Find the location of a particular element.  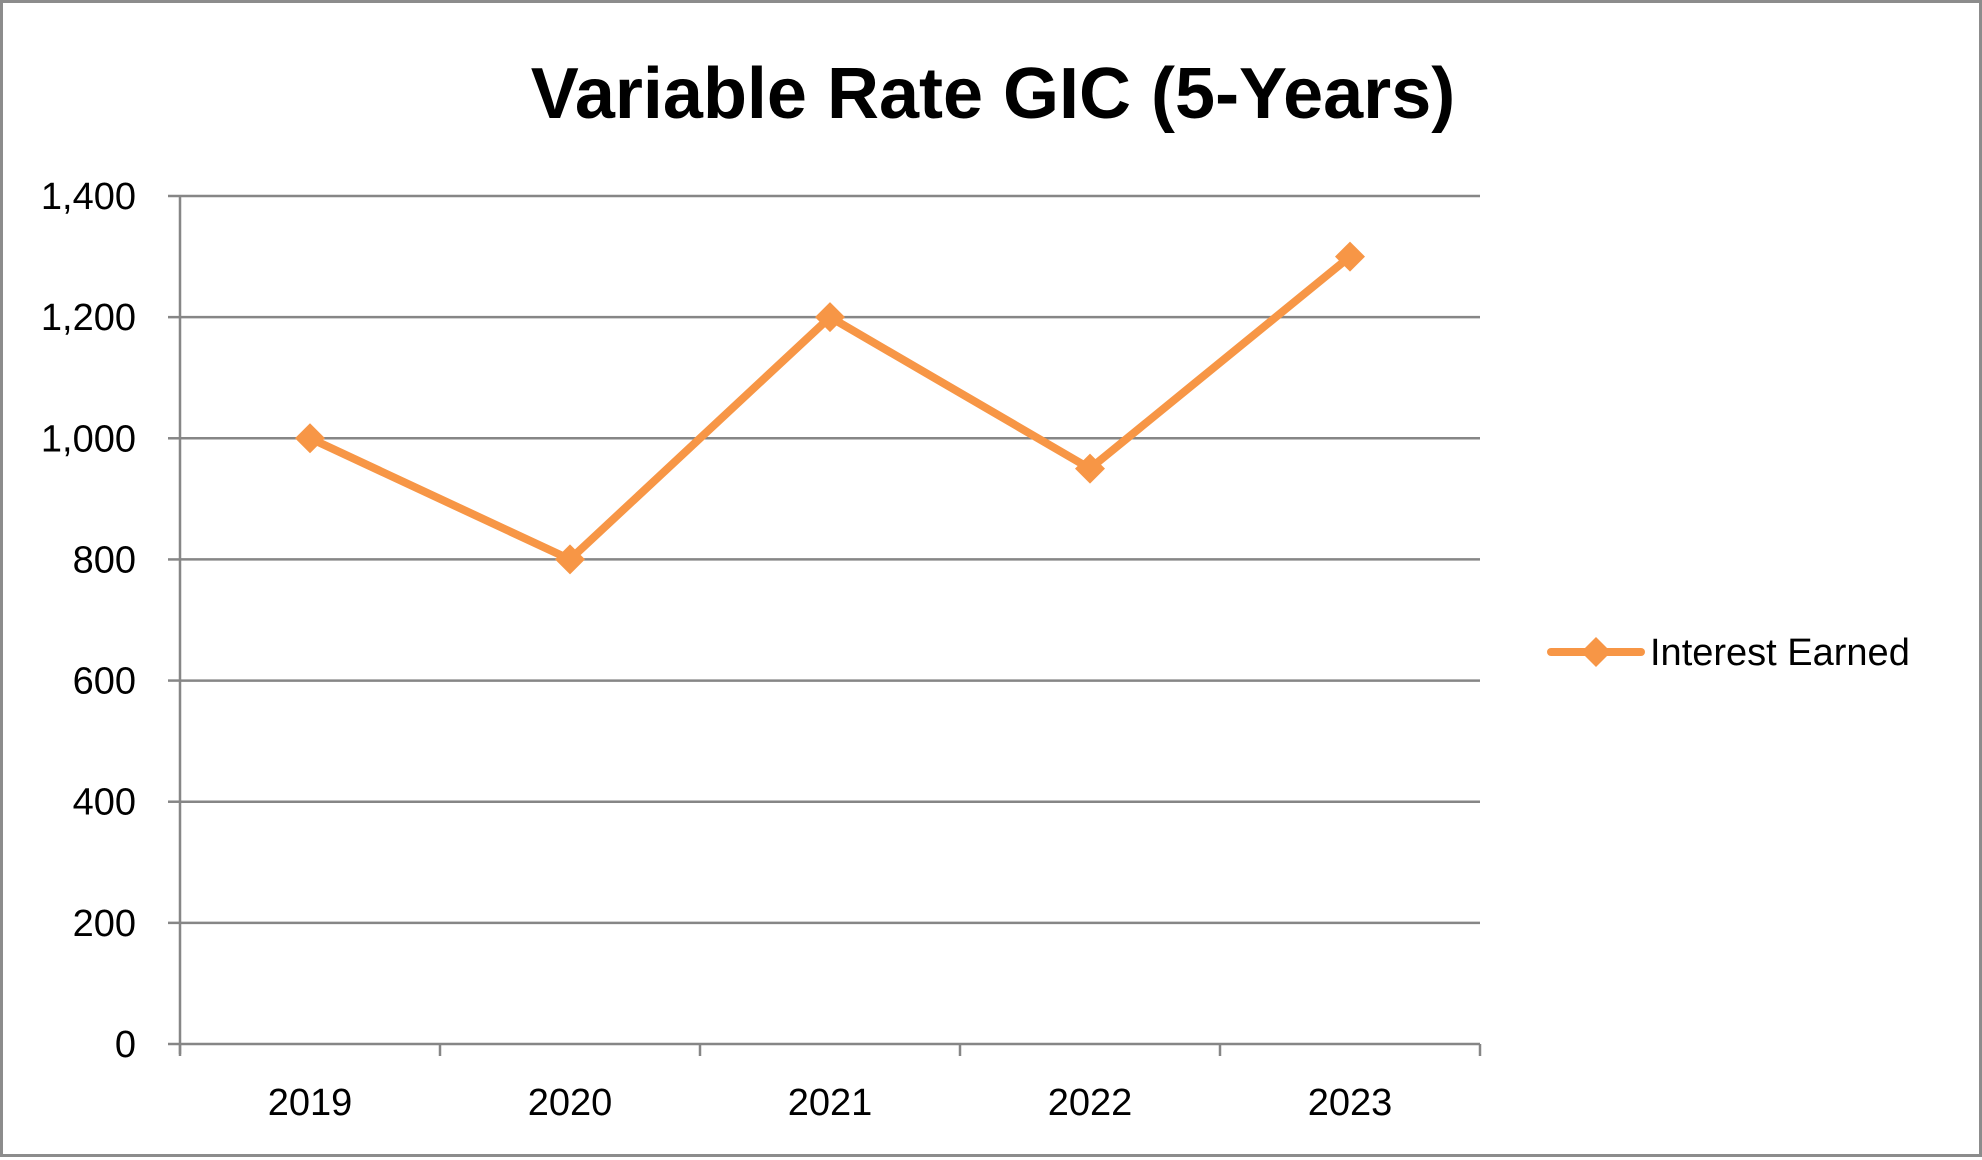

series-line-interest-earned is located at coordinates (830, 408).